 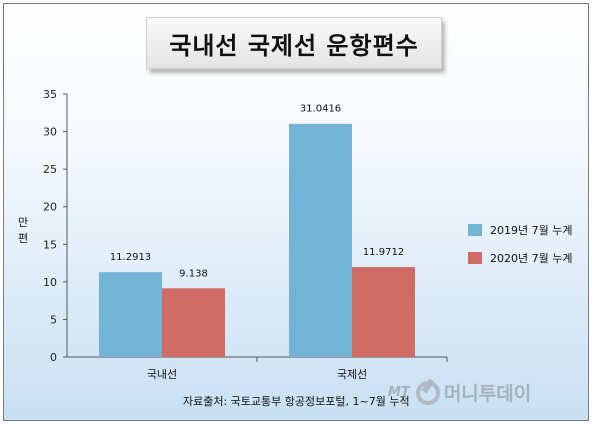 I want to click on y-tick-label: 25, so click(x=50, y=169).